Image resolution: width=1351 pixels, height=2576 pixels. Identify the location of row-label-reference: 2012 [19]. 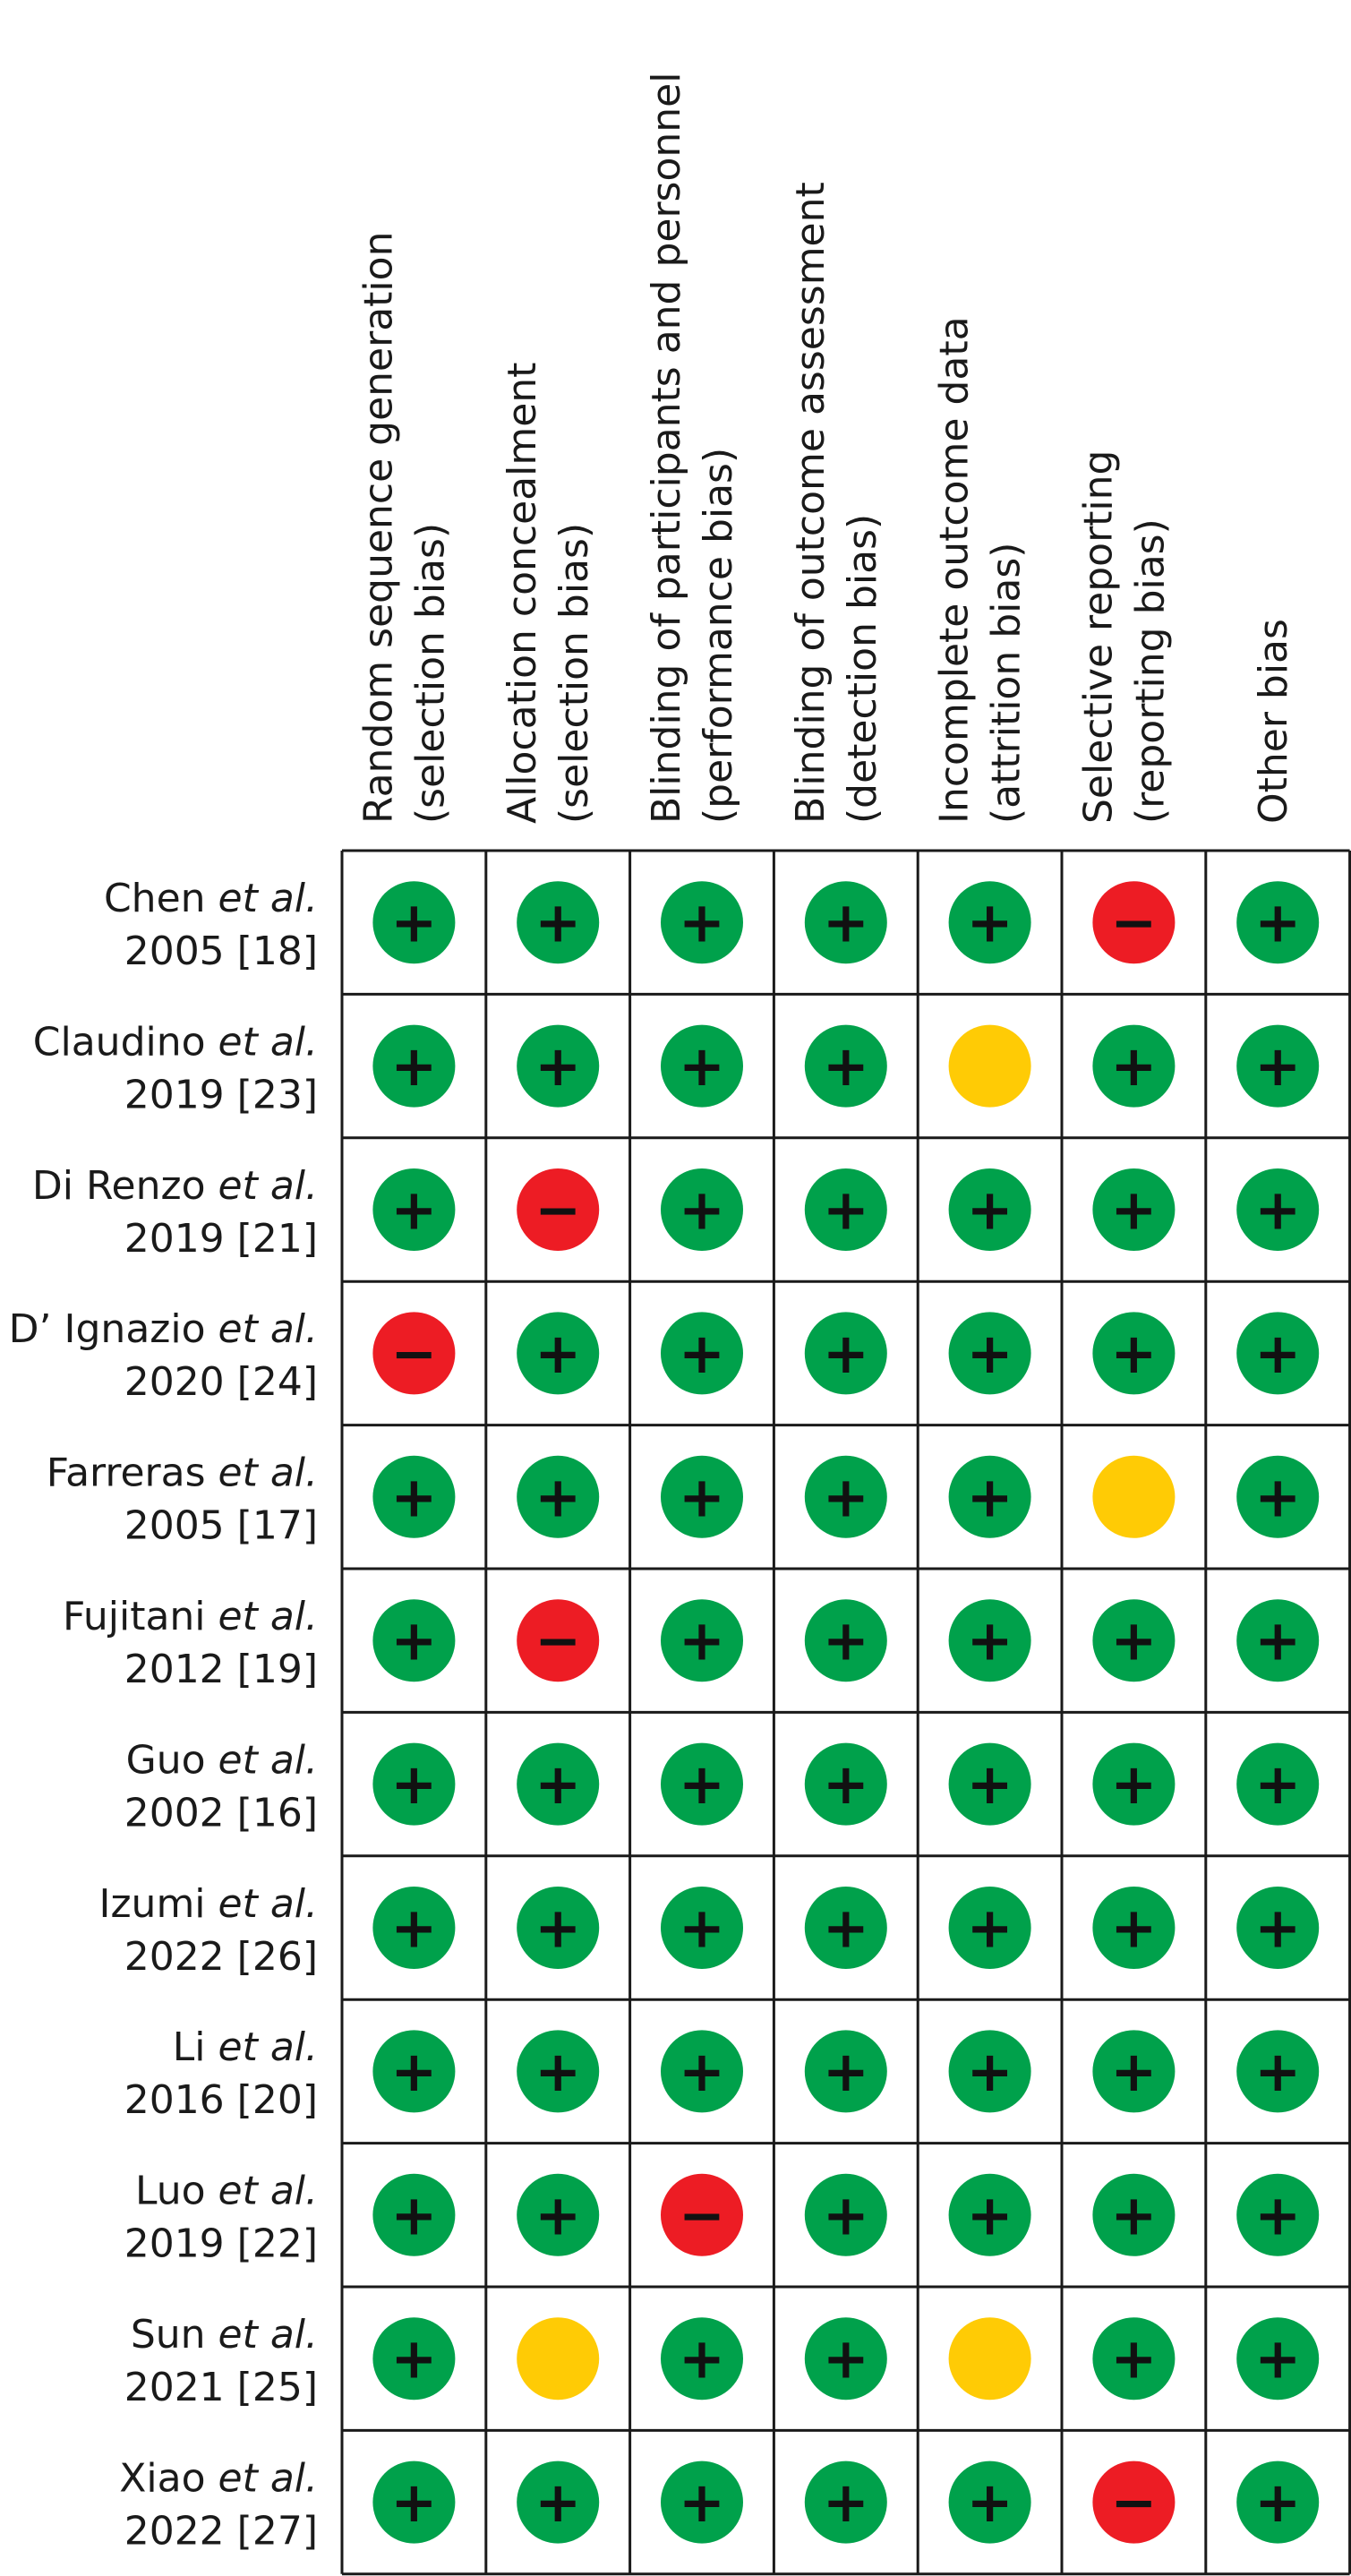
(221, 1669).